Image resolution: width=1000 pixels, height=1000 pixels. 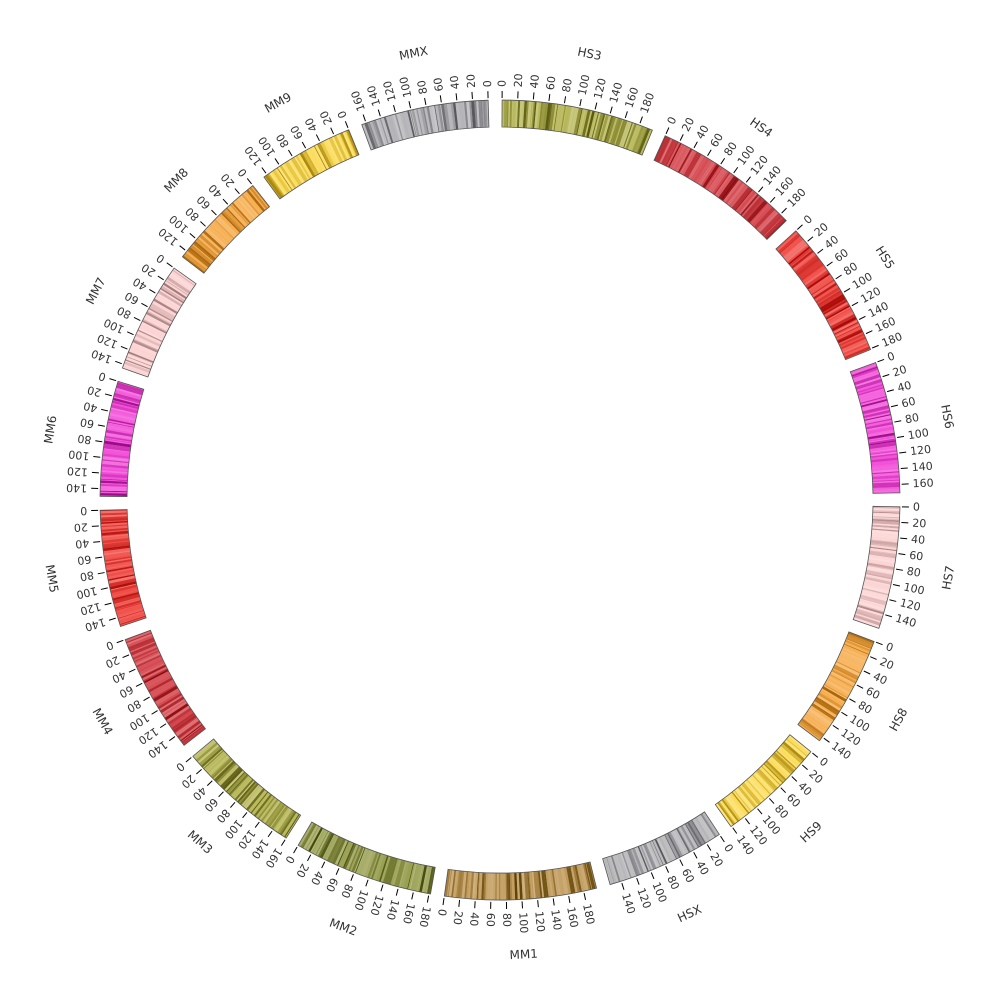 What do you see at coordinates (134, 706) in the screenshot?
I see `tick-label: 80` at bounding box center [134, 706].